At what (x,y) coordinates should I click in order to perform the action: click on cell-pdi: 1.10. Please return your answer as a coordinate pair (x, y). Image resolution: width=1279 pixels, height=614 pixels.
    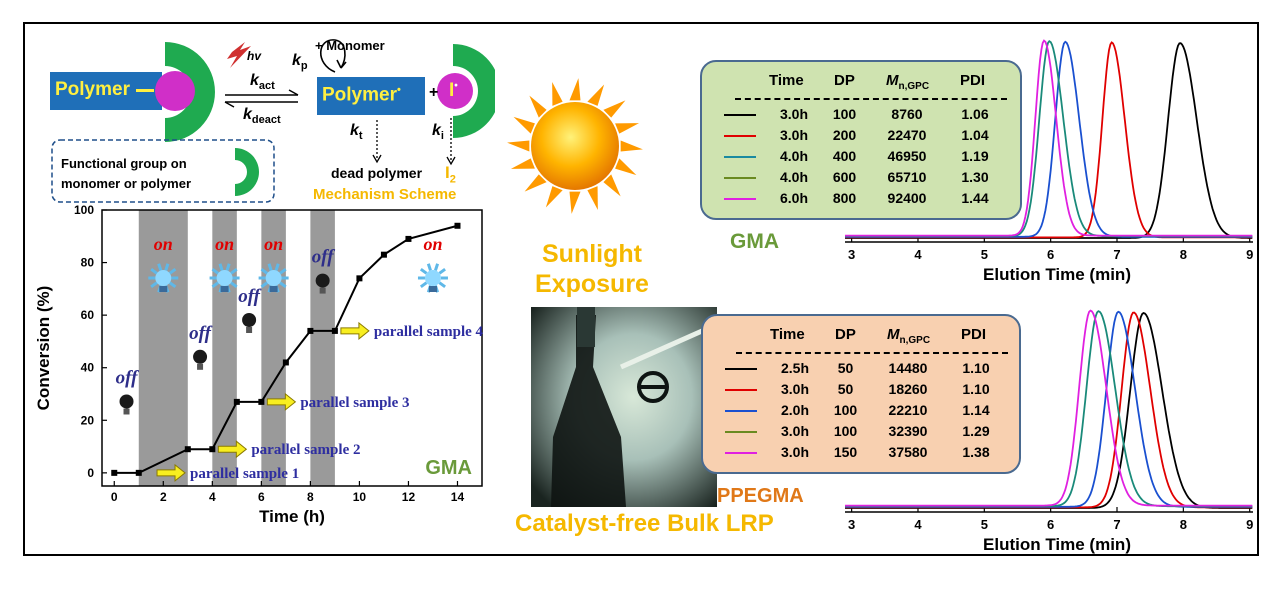
    Looking at the image, I should click on (976, 368).